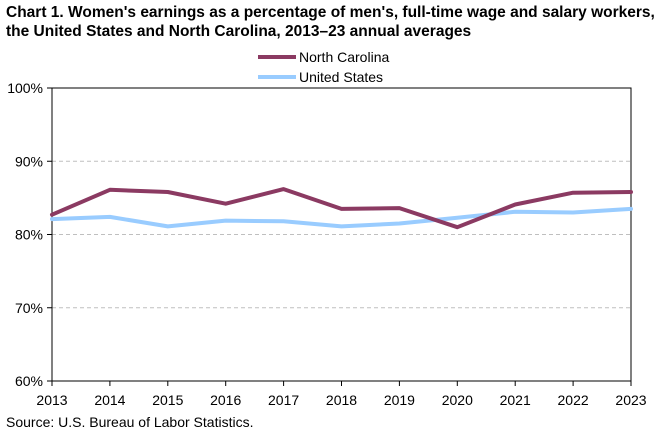  I want to click on x-tick-label: 2013, so click(51, 400).